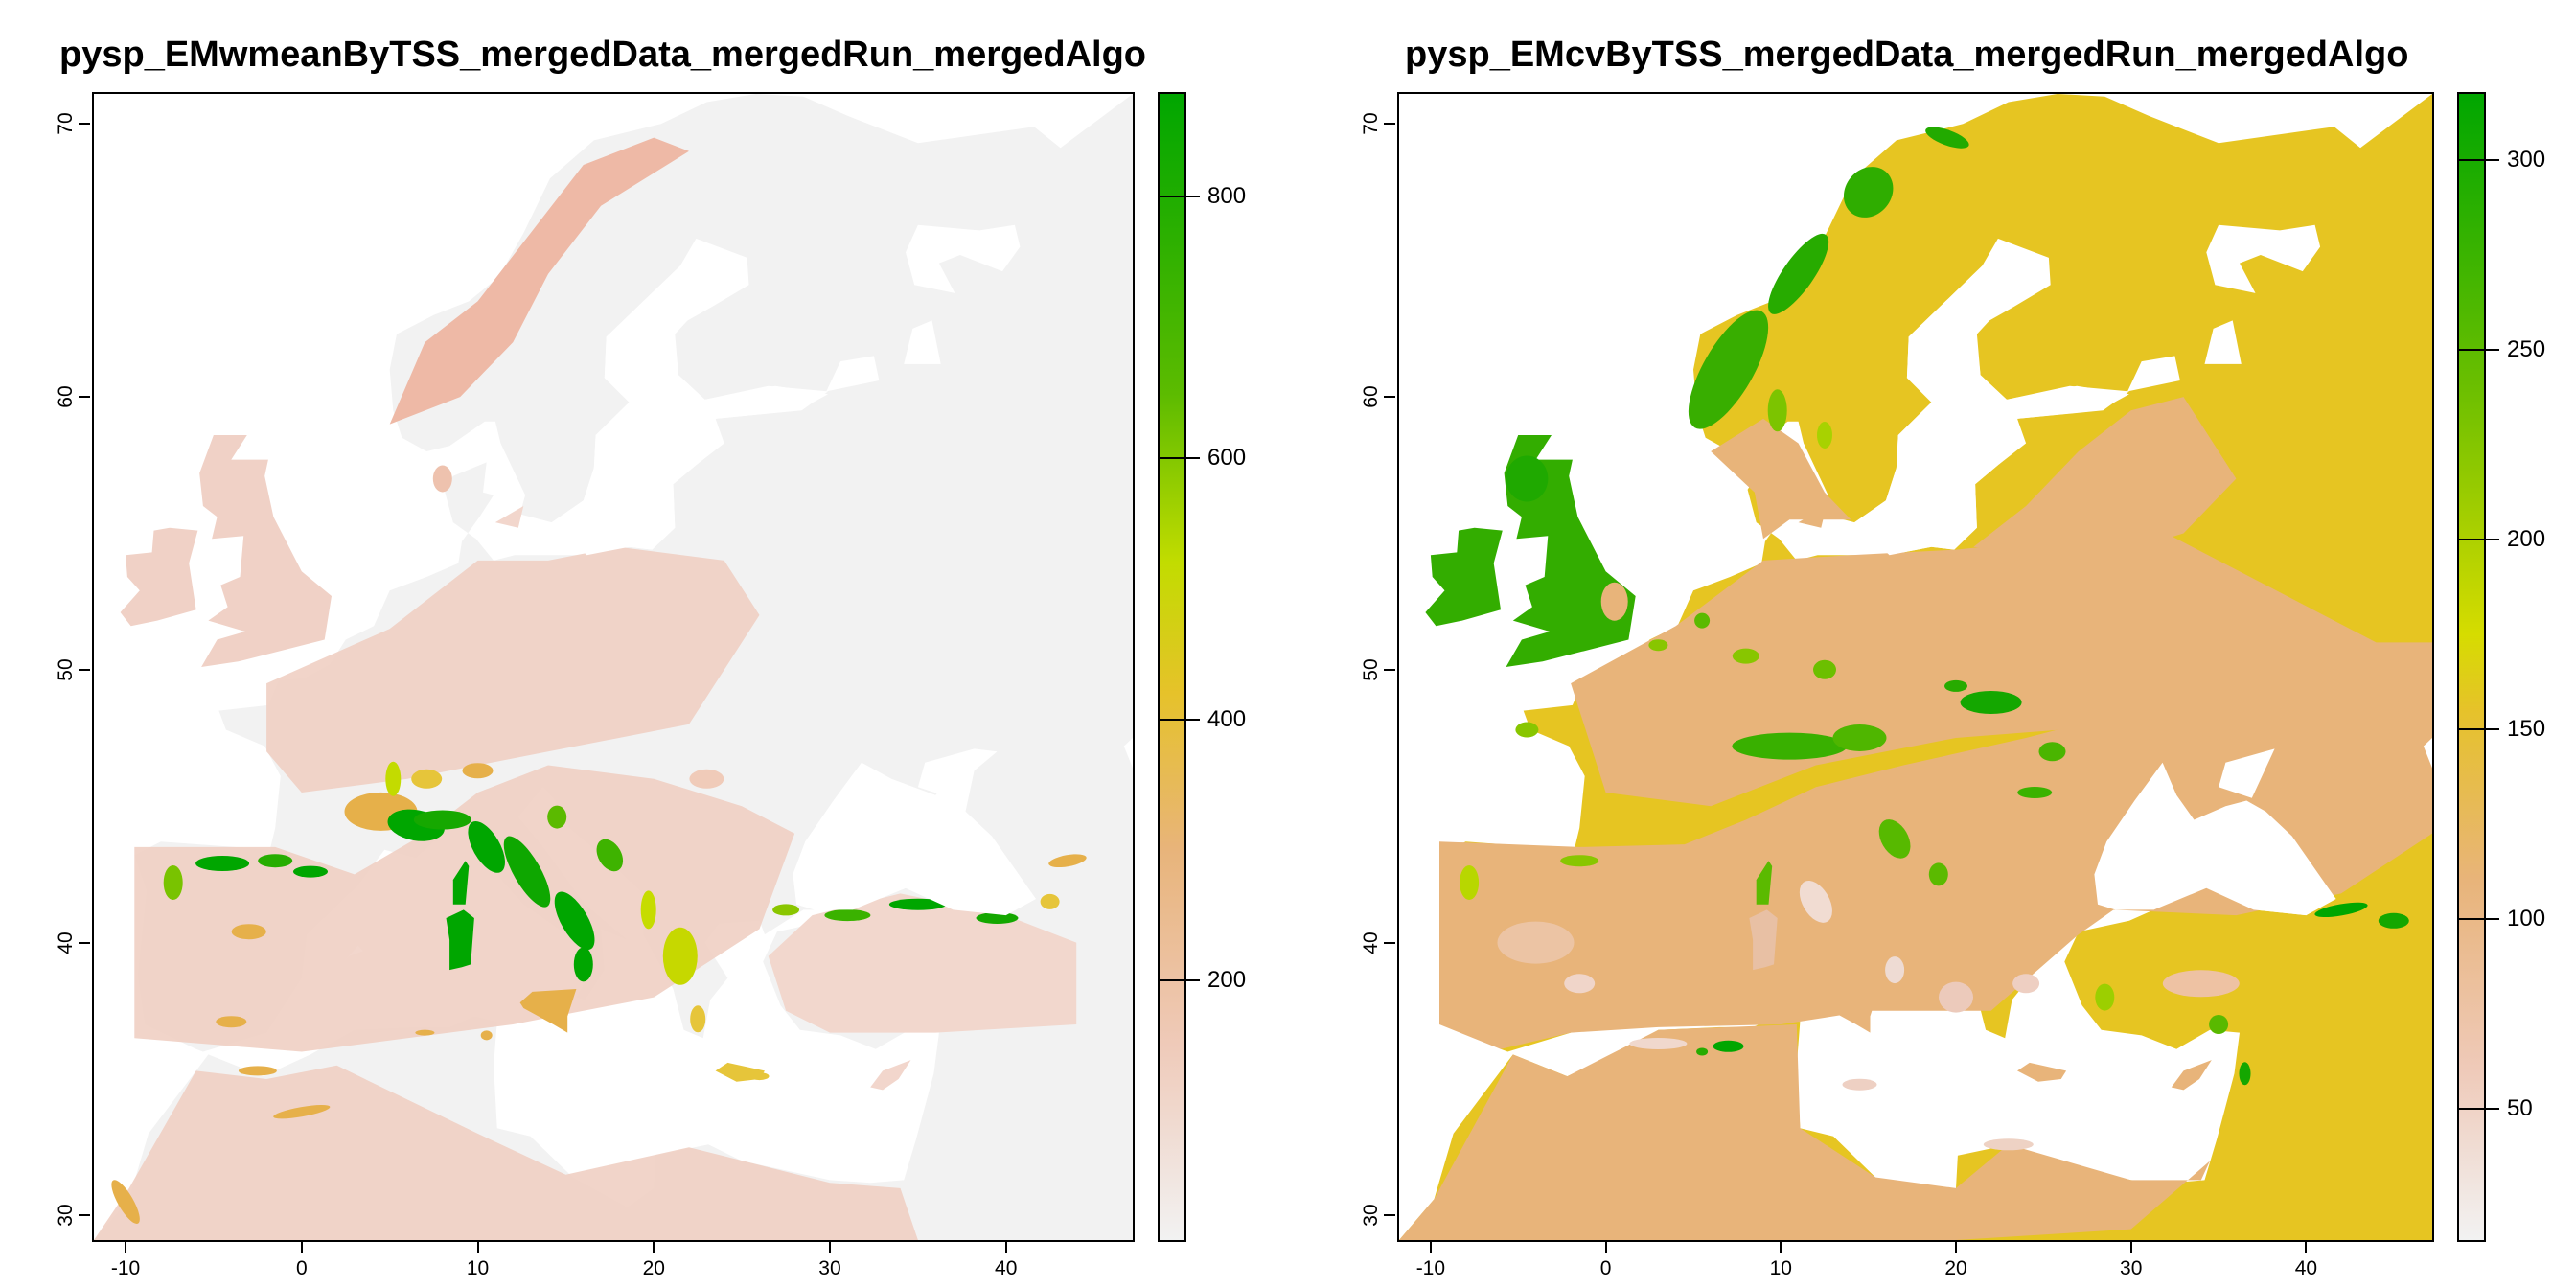 The image size is (2576, 1288). What do you see at coordinates (2223, 342) in the screenshot?
I see `water-onega` at bounding box center [2223, 342].